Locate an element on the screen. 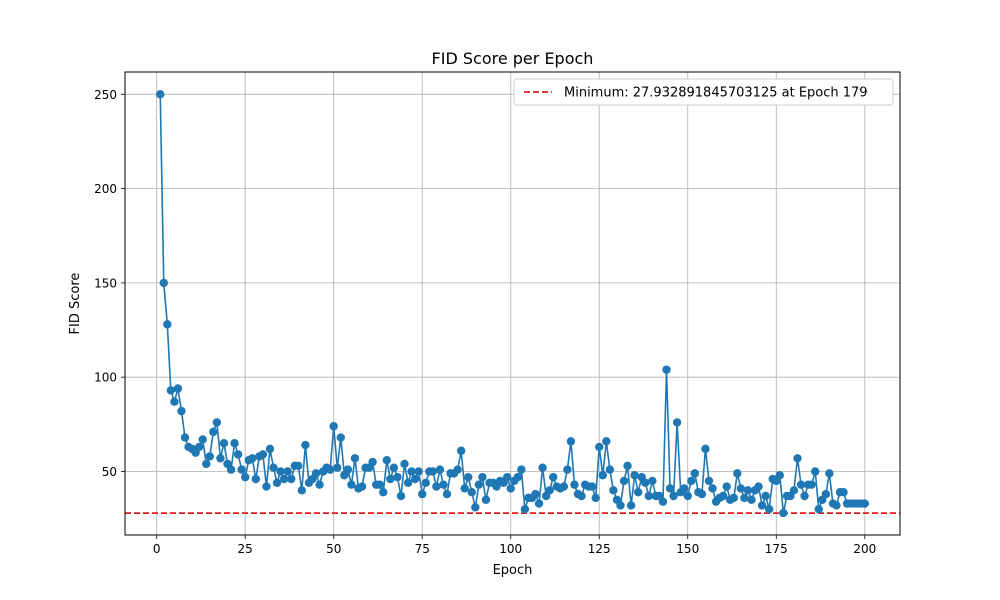 The width and height of the screenshot is (1000, 600). x-tick-label: 125 is located at coordinates (599, 549).